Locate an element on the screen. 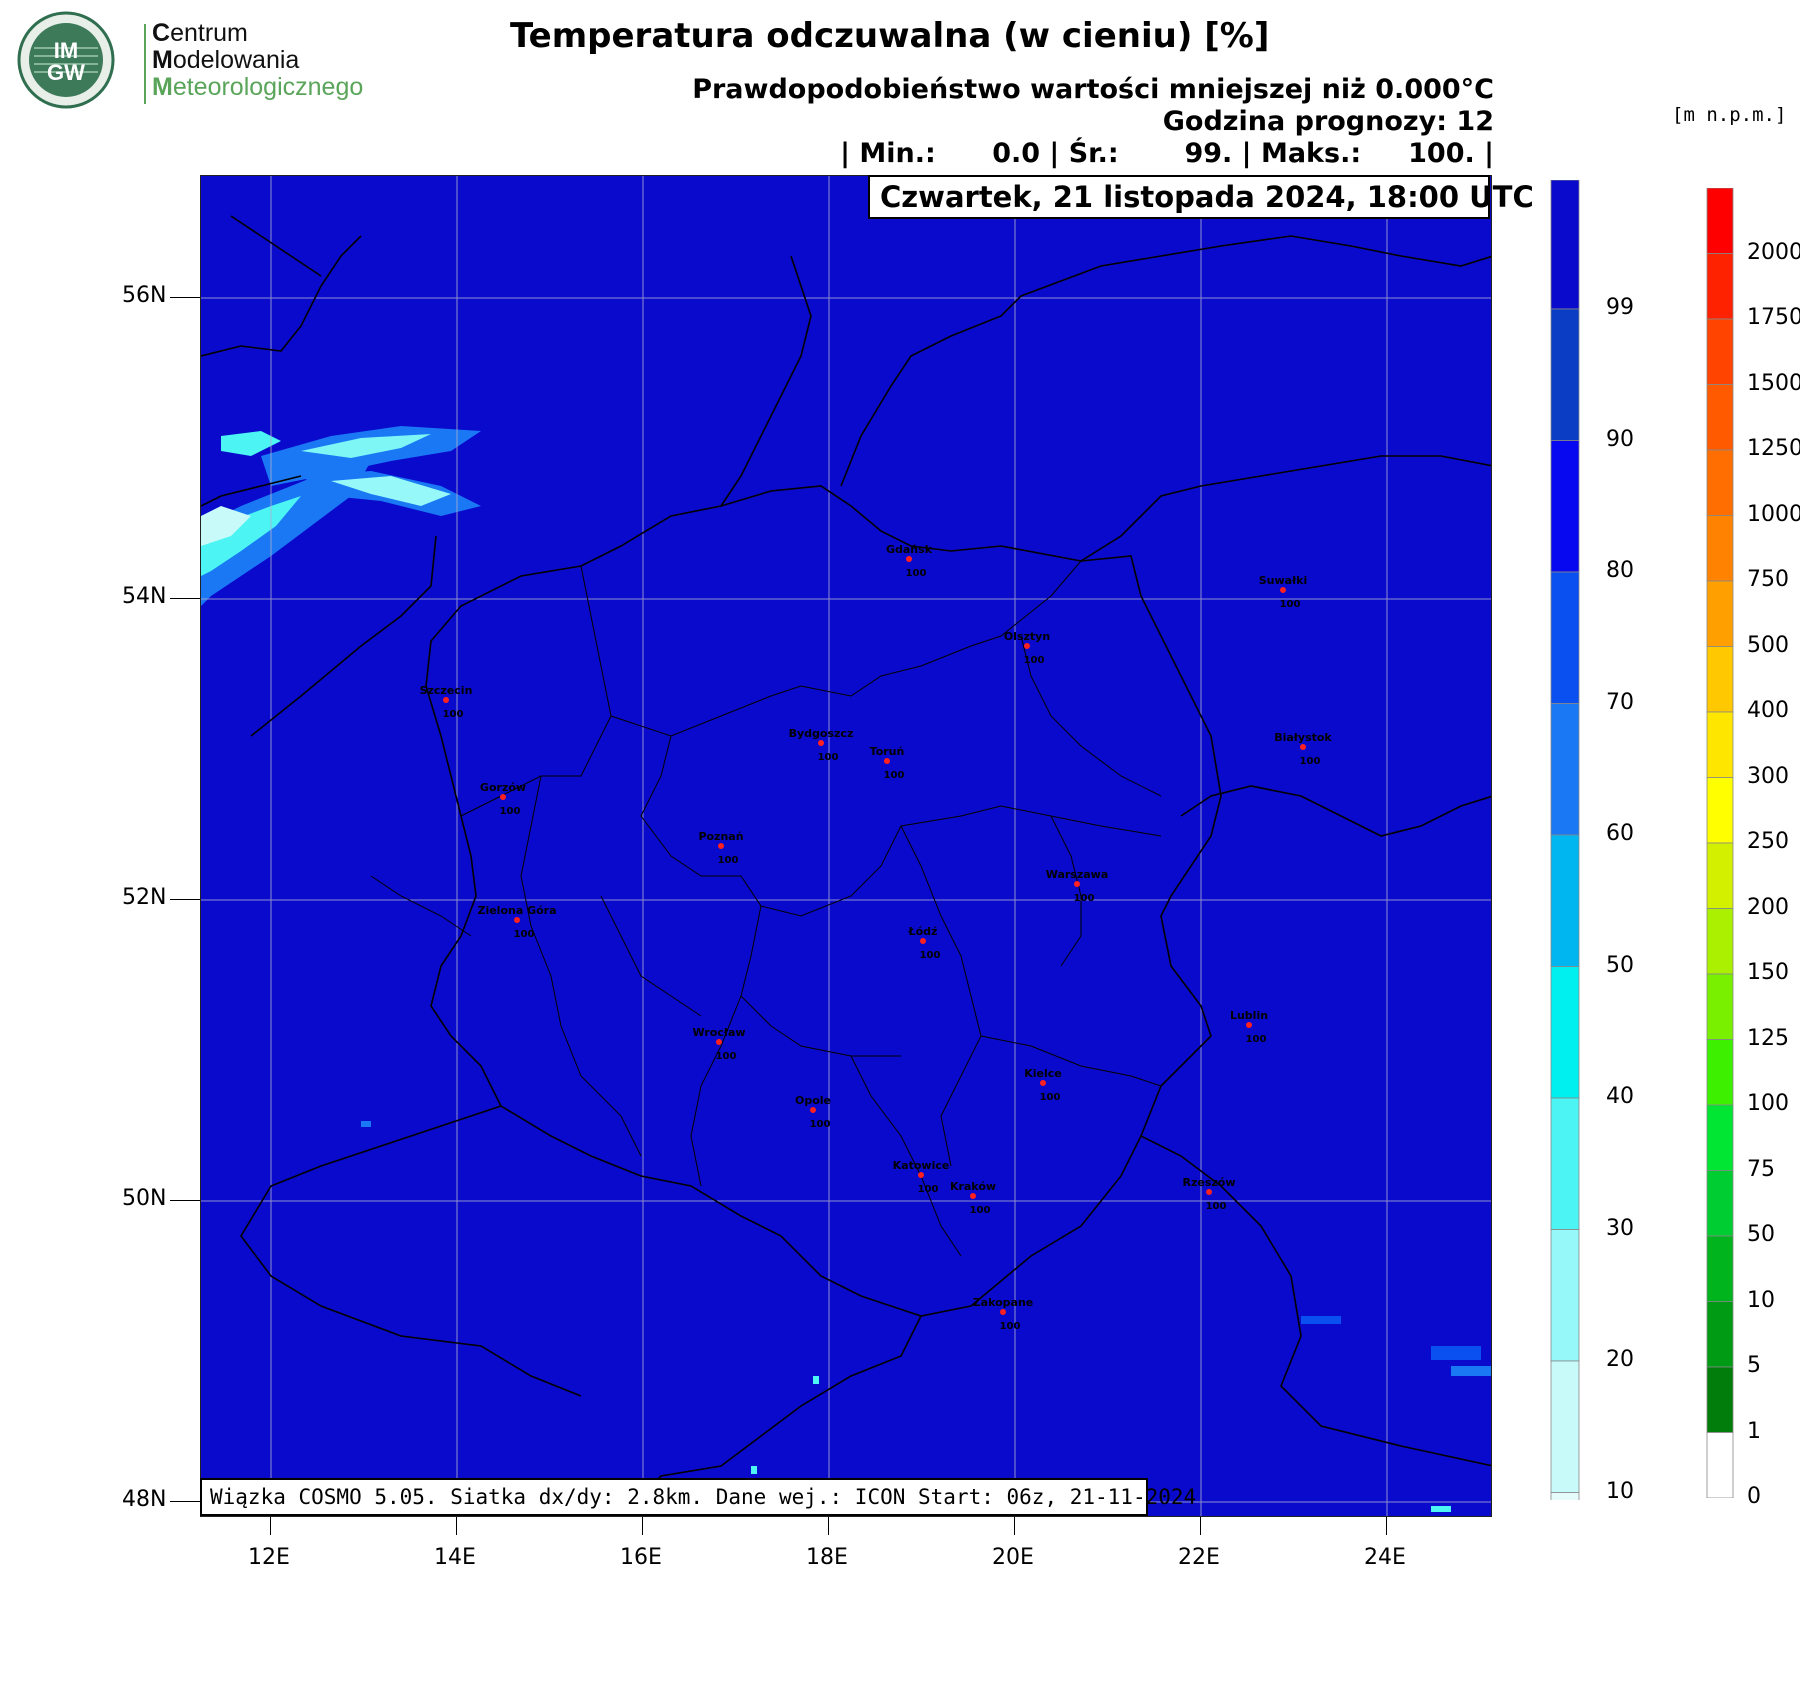 The width and height of the screenshot is (1800, 1700). city-marker: Olsztyn 100 is located at coordinates (1027, 648).